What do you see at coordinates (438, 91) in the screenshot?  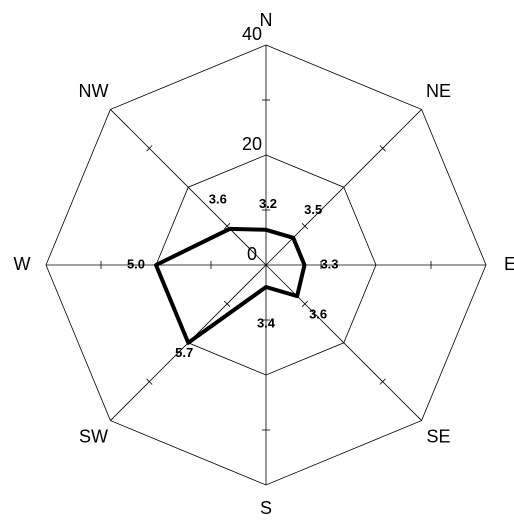 I see `direction-label: NE` at bounding box center [438, 91].